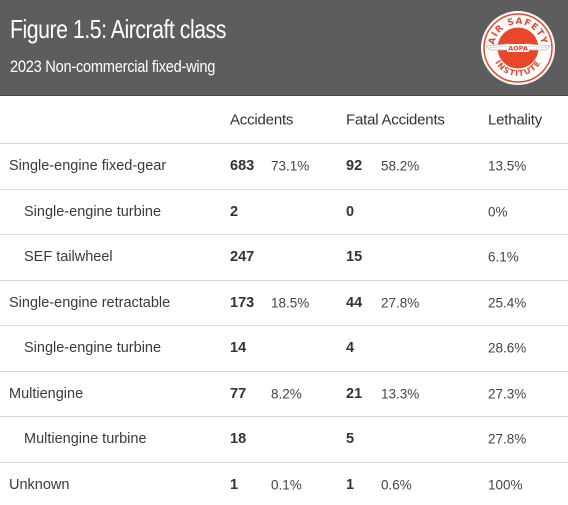  I want to click on lethality-value: 100%, so click(505, 485).